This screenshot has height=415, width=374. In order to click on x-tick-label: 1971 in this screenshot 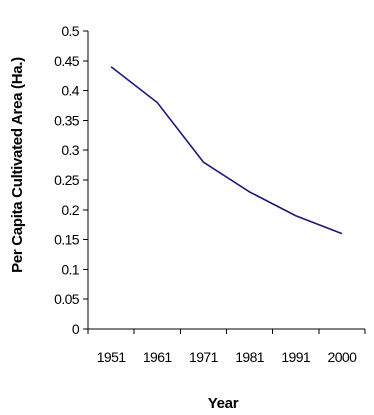, I will do `click(204, 357)`.